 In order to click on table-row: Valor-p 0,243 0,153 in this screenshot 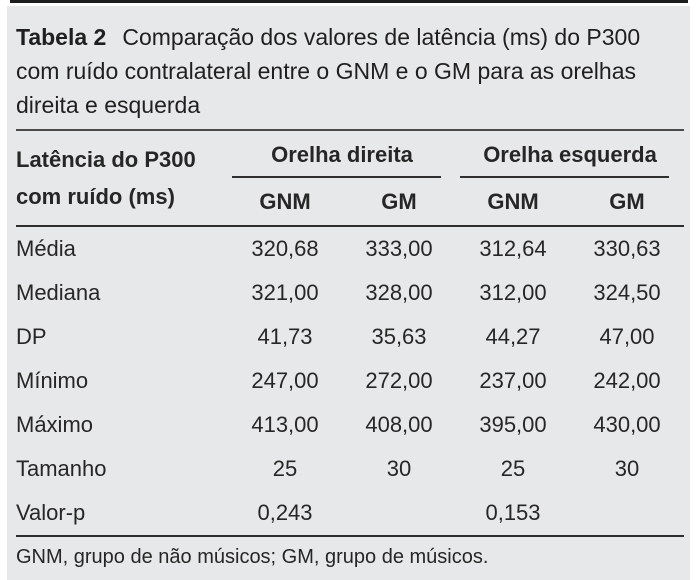, I will do `click(350, 513)`.